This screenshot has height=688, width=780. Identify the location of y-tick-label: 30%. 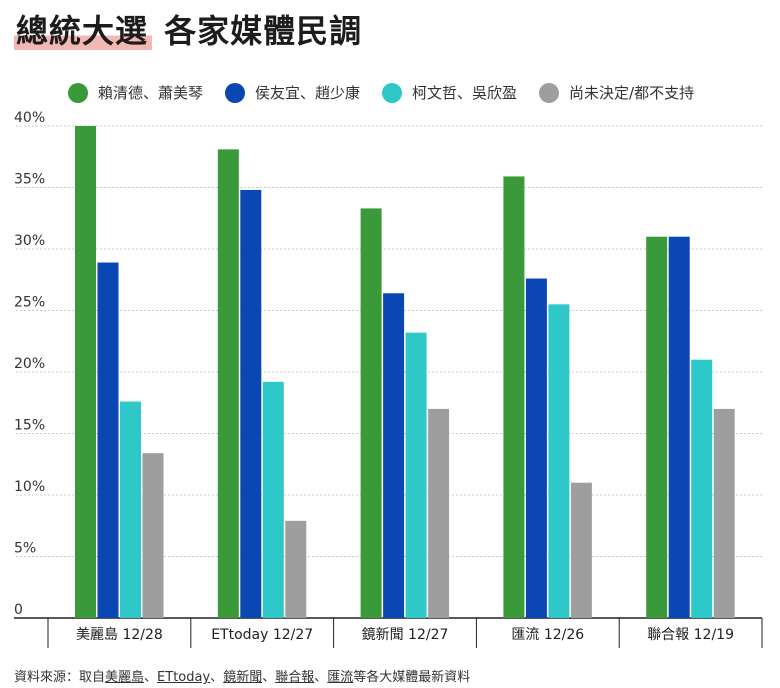
(29, 241).